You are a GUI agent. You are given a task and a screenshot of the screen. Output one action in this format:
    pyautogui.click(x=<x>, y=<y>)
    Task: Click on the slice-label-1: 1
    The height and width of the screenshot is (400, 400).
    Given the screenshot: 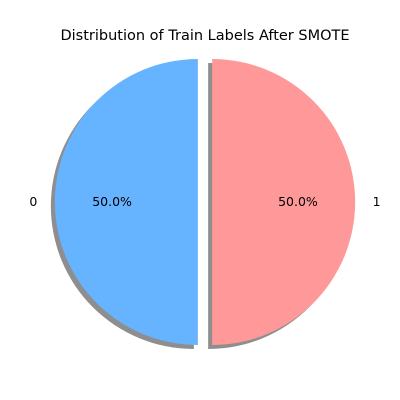 What is the action you would take?
    pyautogui.click(x=377, y=201)
    